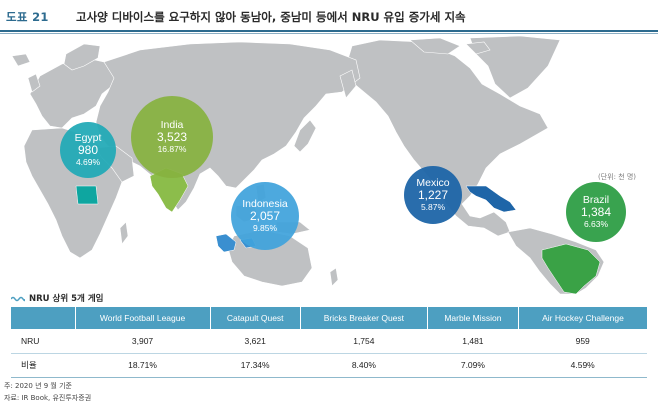 Image resolution: width=658 pixels, height=410 pixels. Describe the element at coordinates (433, 183) in the screenshot. I see `bubble-country: Mexico` at that location.